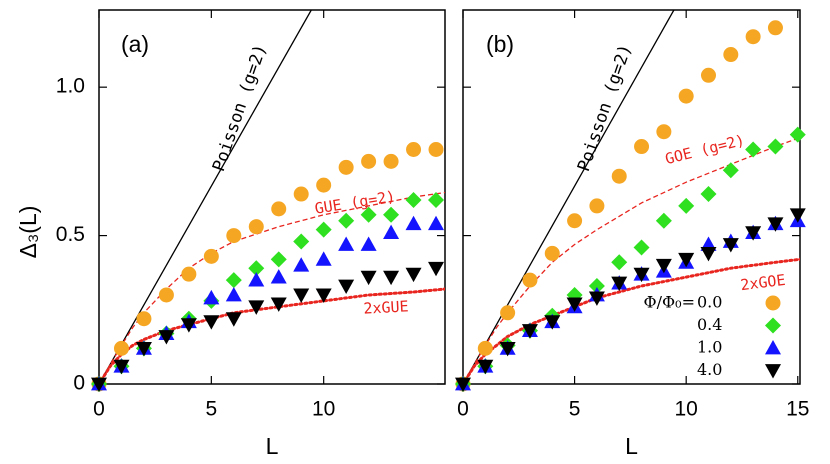  I want to click on curve-label: GOE (g=2), so click(704, 149).